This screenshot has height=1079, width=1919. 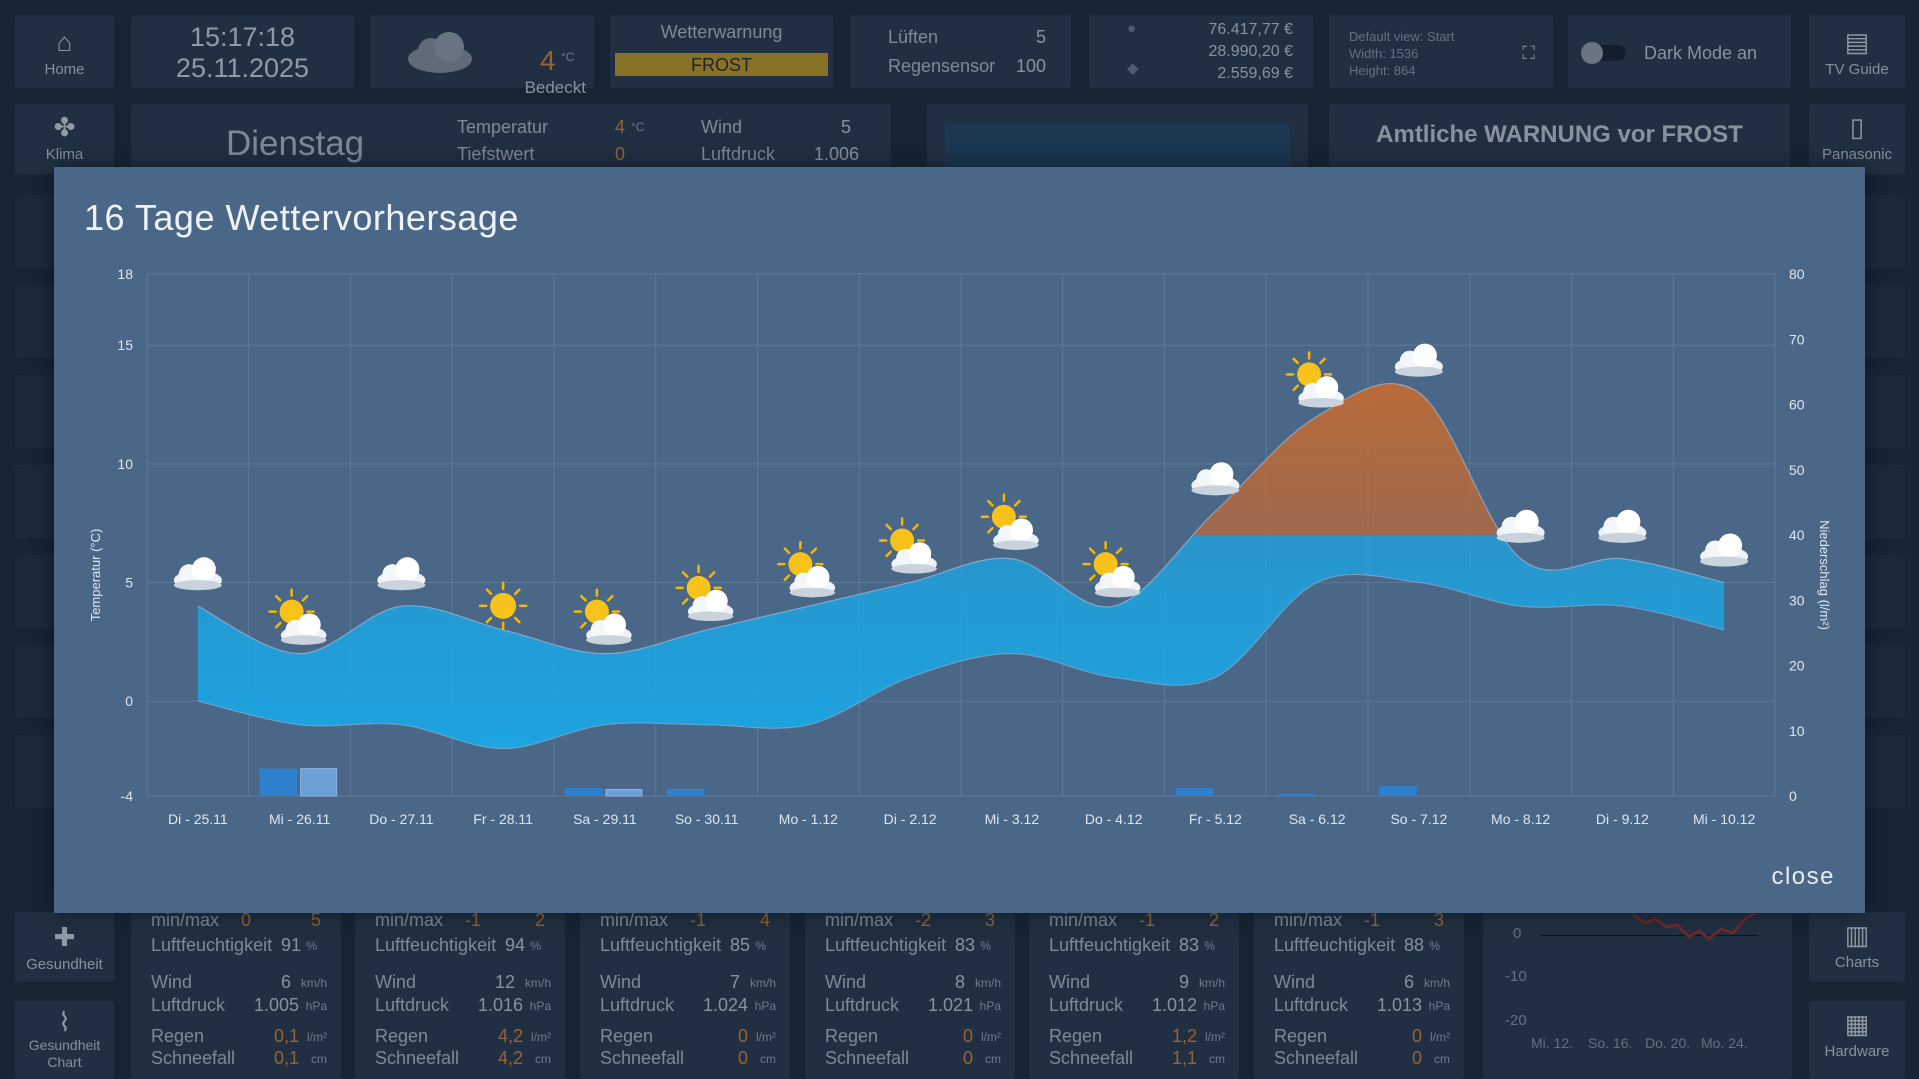 I want to click on radar-map-widget, so click(x=1117, y=139).